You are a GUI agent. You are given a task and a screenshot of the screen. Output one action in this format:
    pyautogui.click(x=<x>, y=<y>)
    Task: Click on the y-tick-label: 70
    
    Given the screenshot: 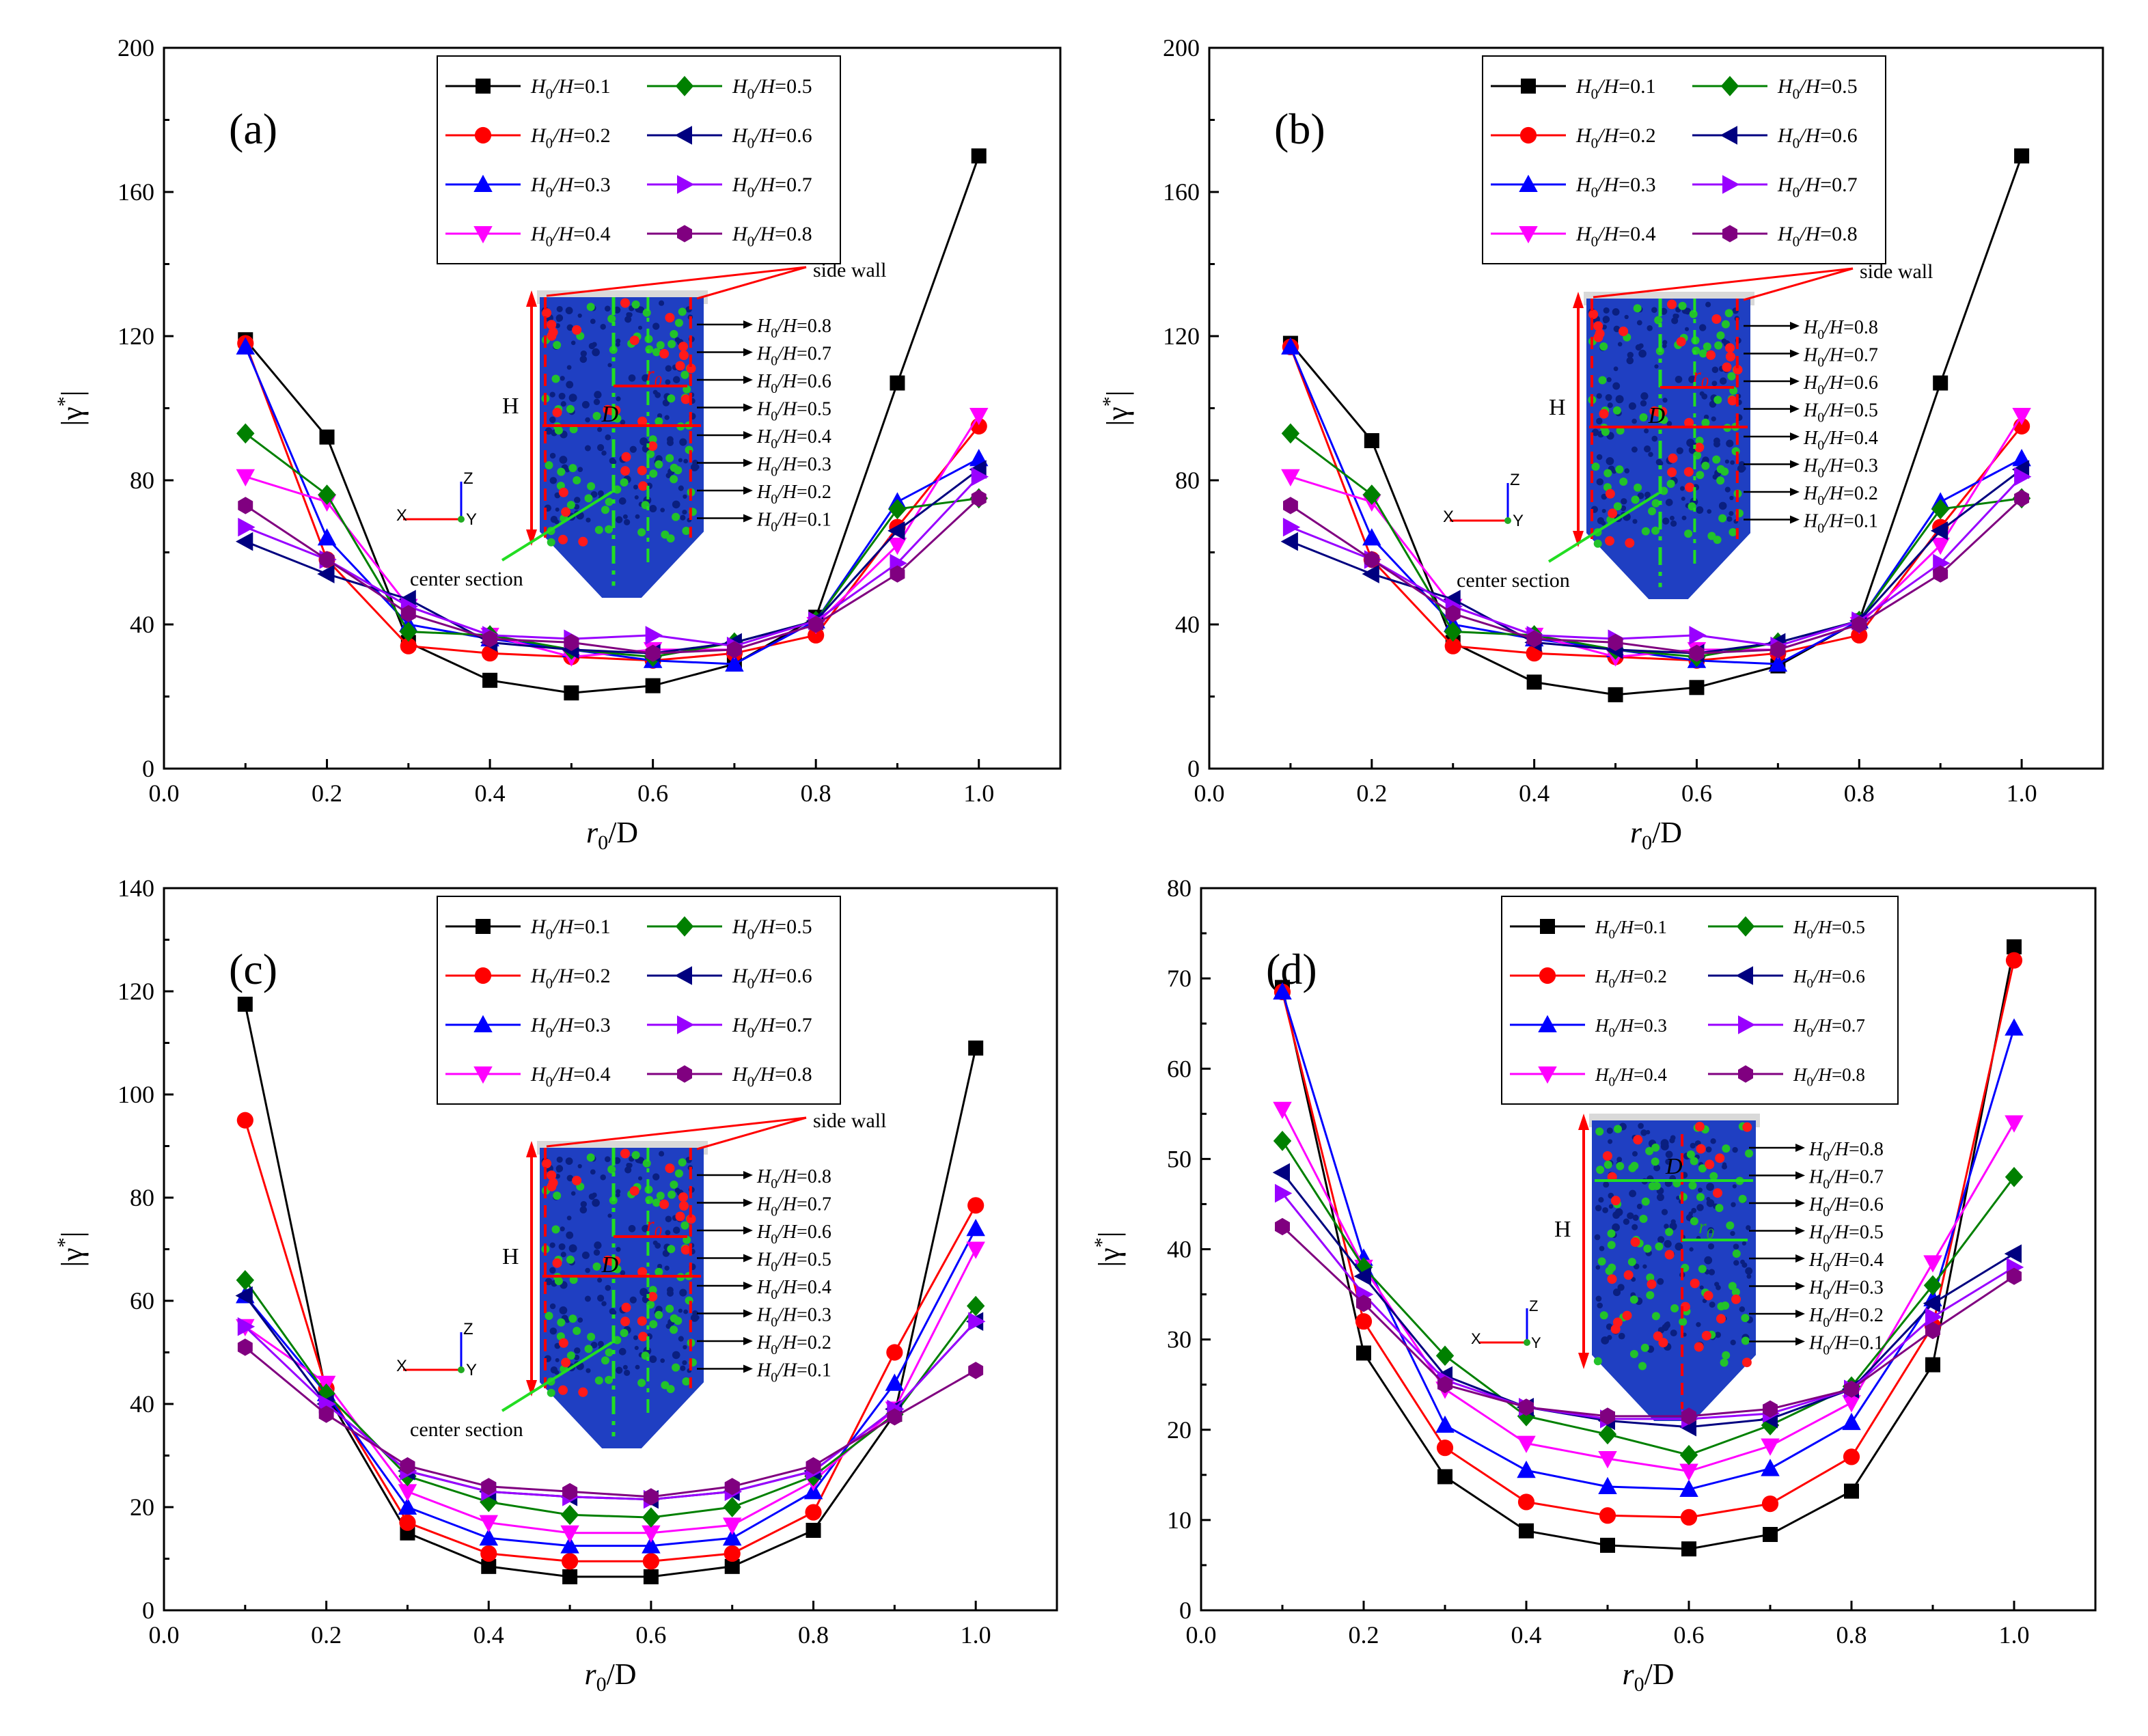 What is the action you would take?
    pyautogui.click(x=1179, y=978)
    